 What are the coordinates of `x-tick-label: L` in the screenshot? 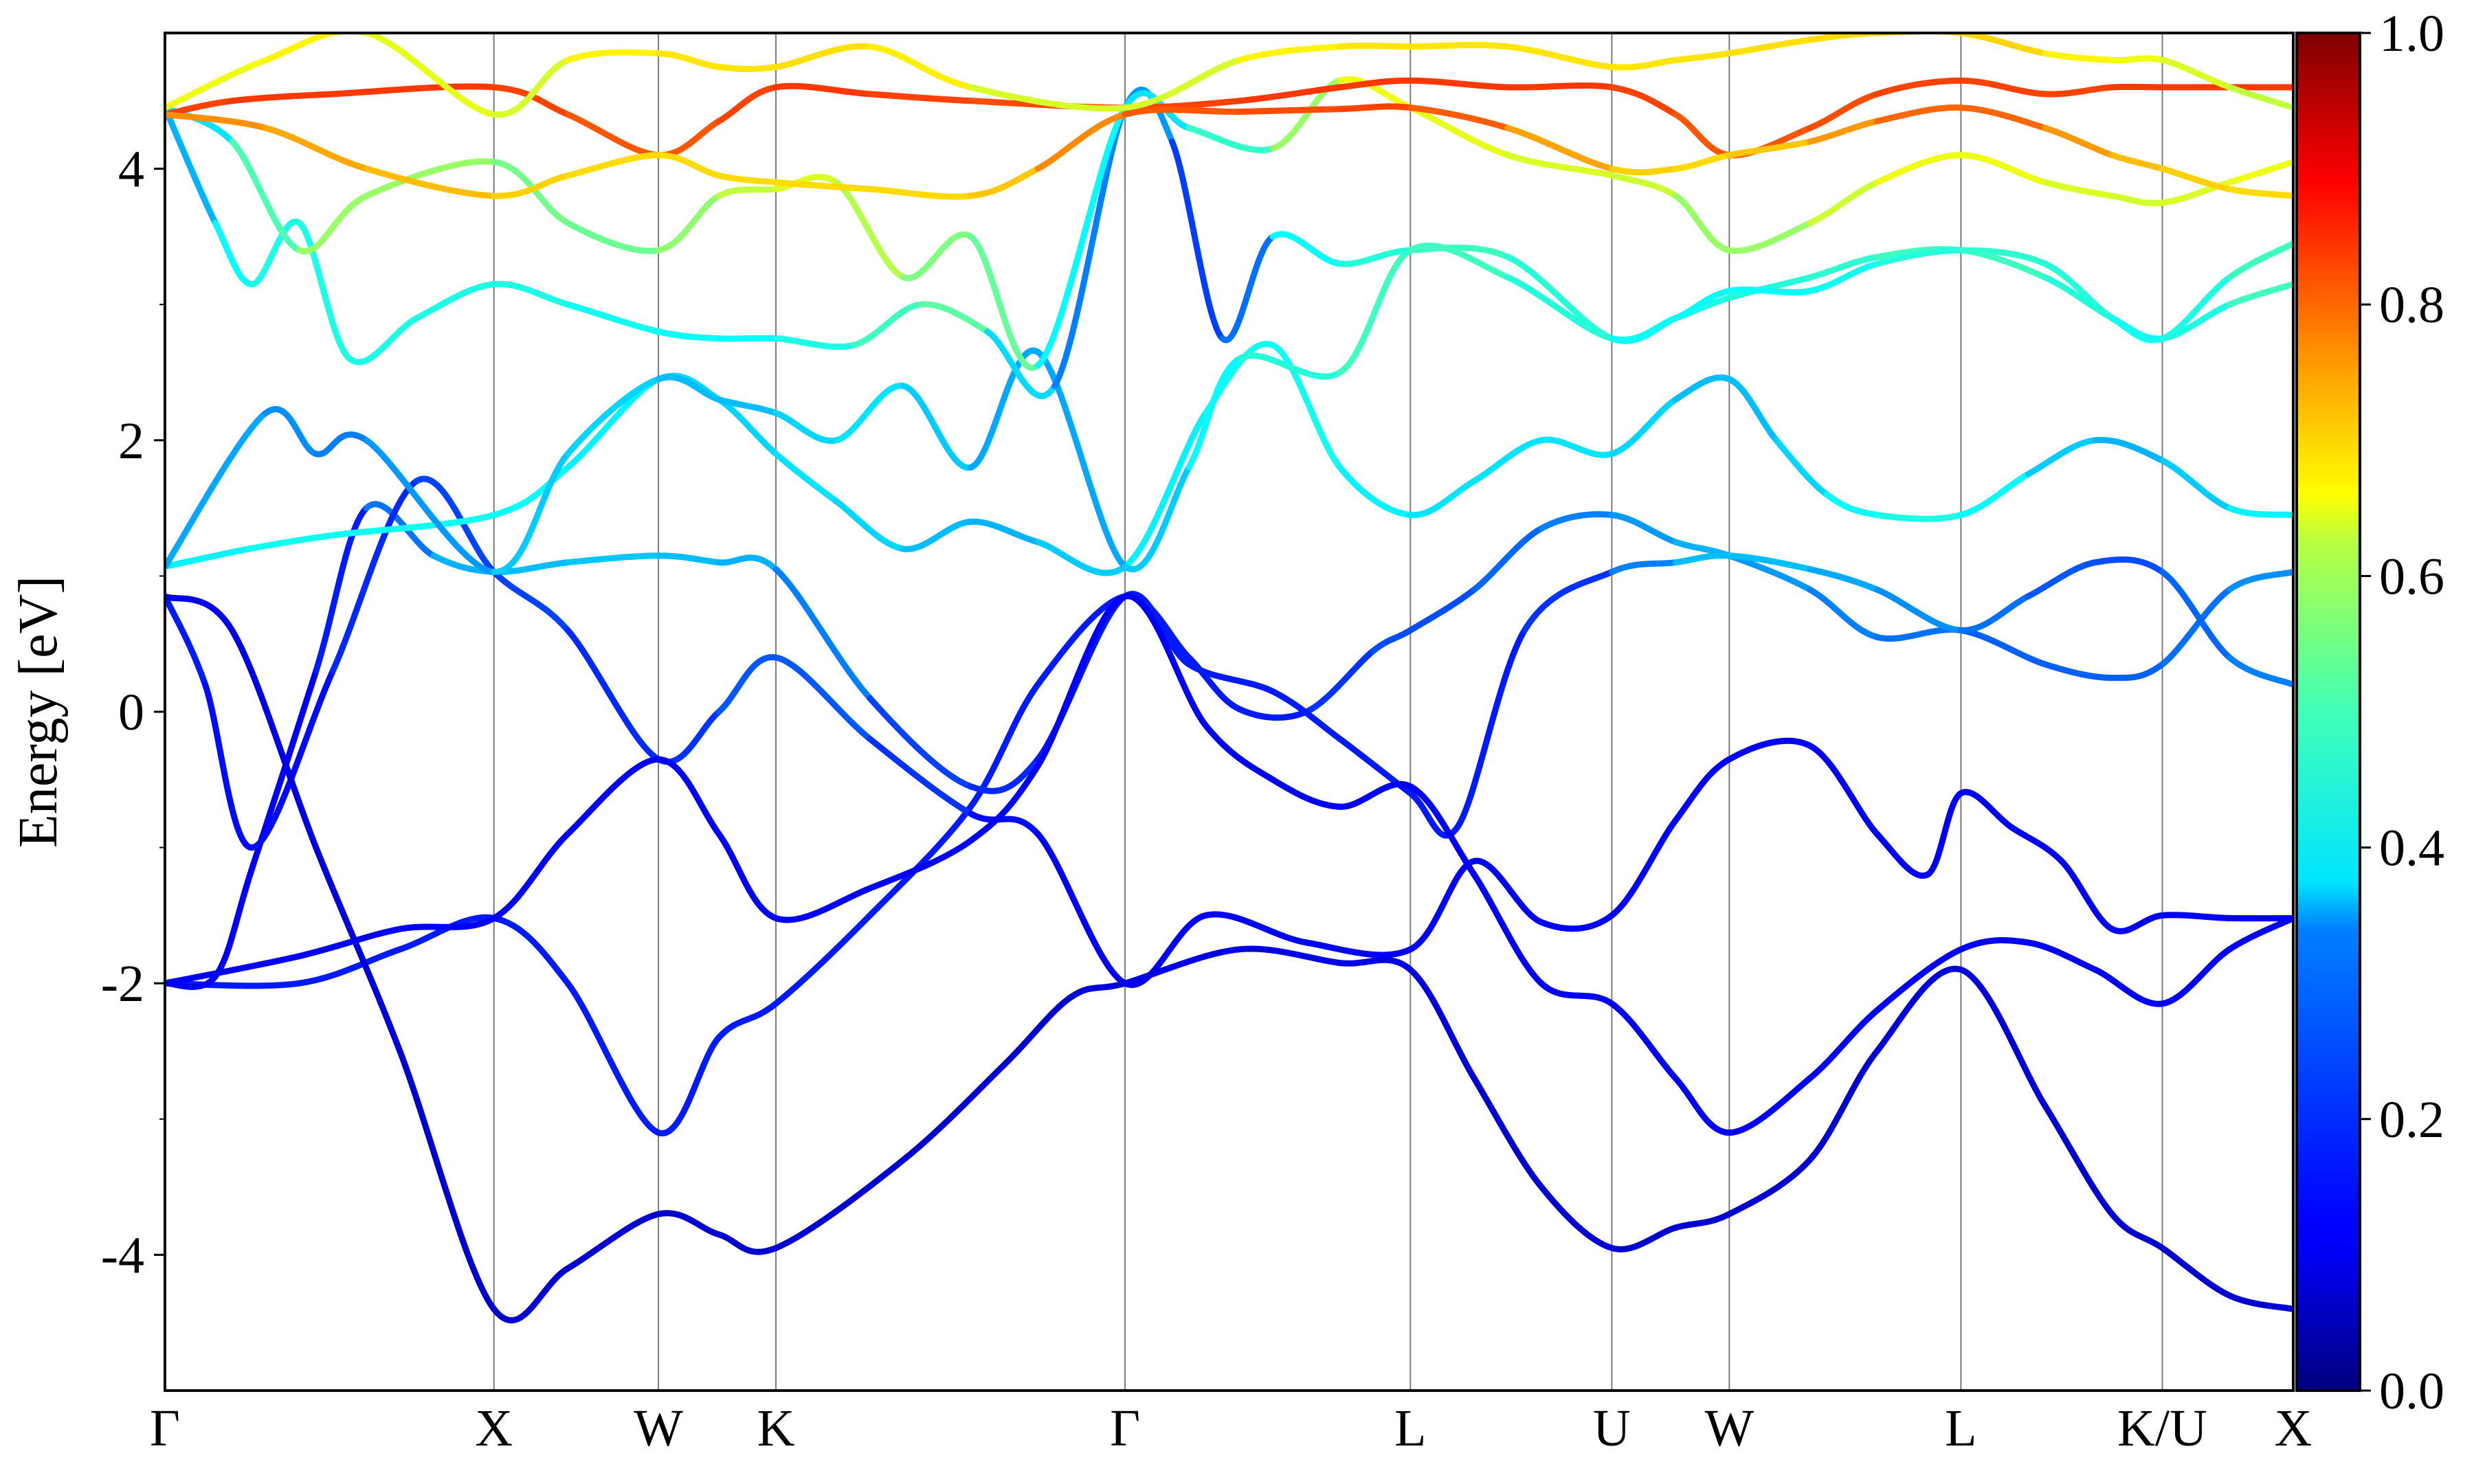 It's located at (1960, 1428).